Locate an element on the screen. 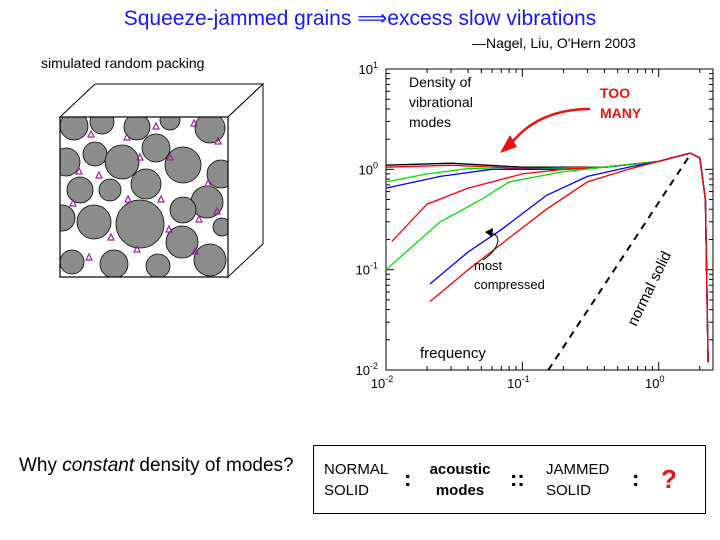 This screenshot has width=720, height=540. question-before: Why is located at coordinates (41, 465).